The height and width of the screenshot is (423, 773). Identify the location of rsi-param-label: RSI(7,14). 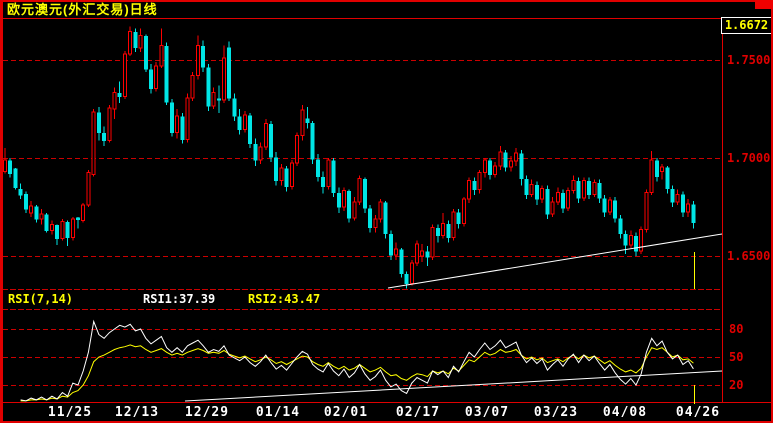
(41, 299).